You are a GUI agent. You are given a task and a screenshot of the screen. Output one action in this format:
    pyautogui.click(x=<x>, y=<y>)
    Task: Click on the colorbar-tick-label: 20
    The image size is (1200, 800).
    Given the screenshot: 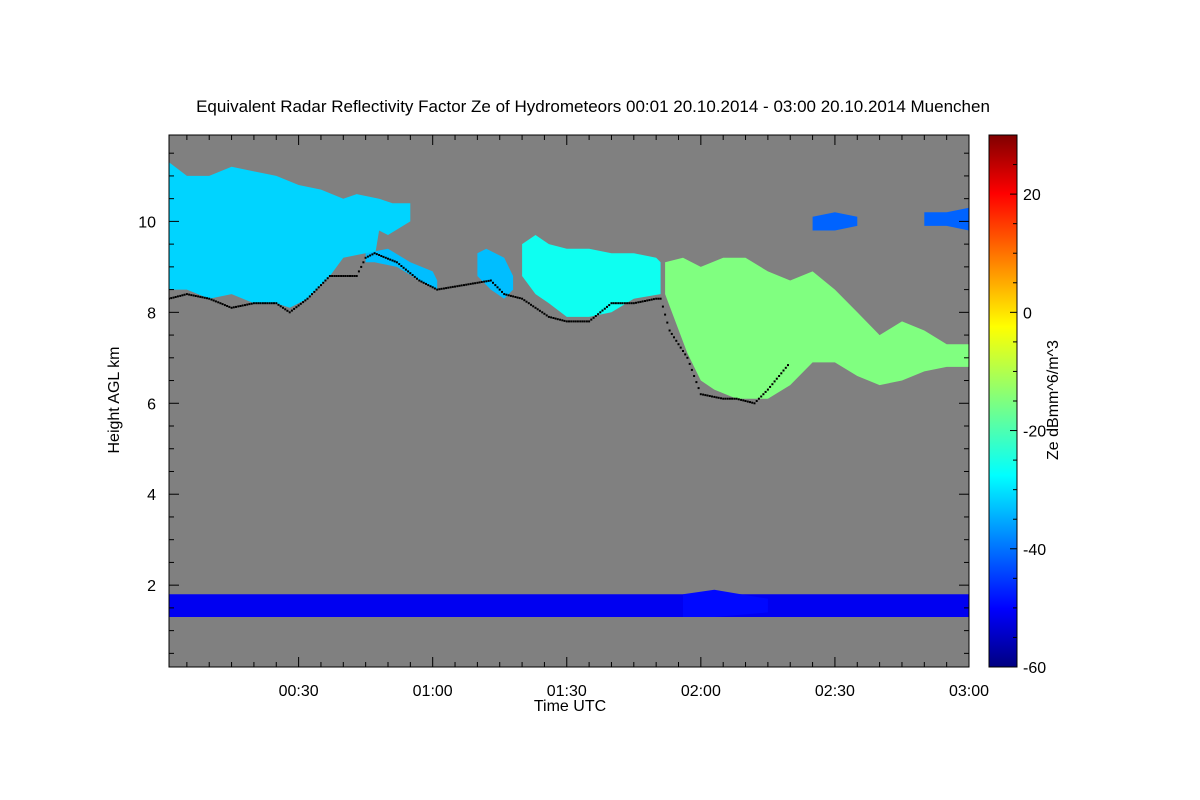 What is the action you would take?
    pyautogui.click(x=1032, y=195)
    